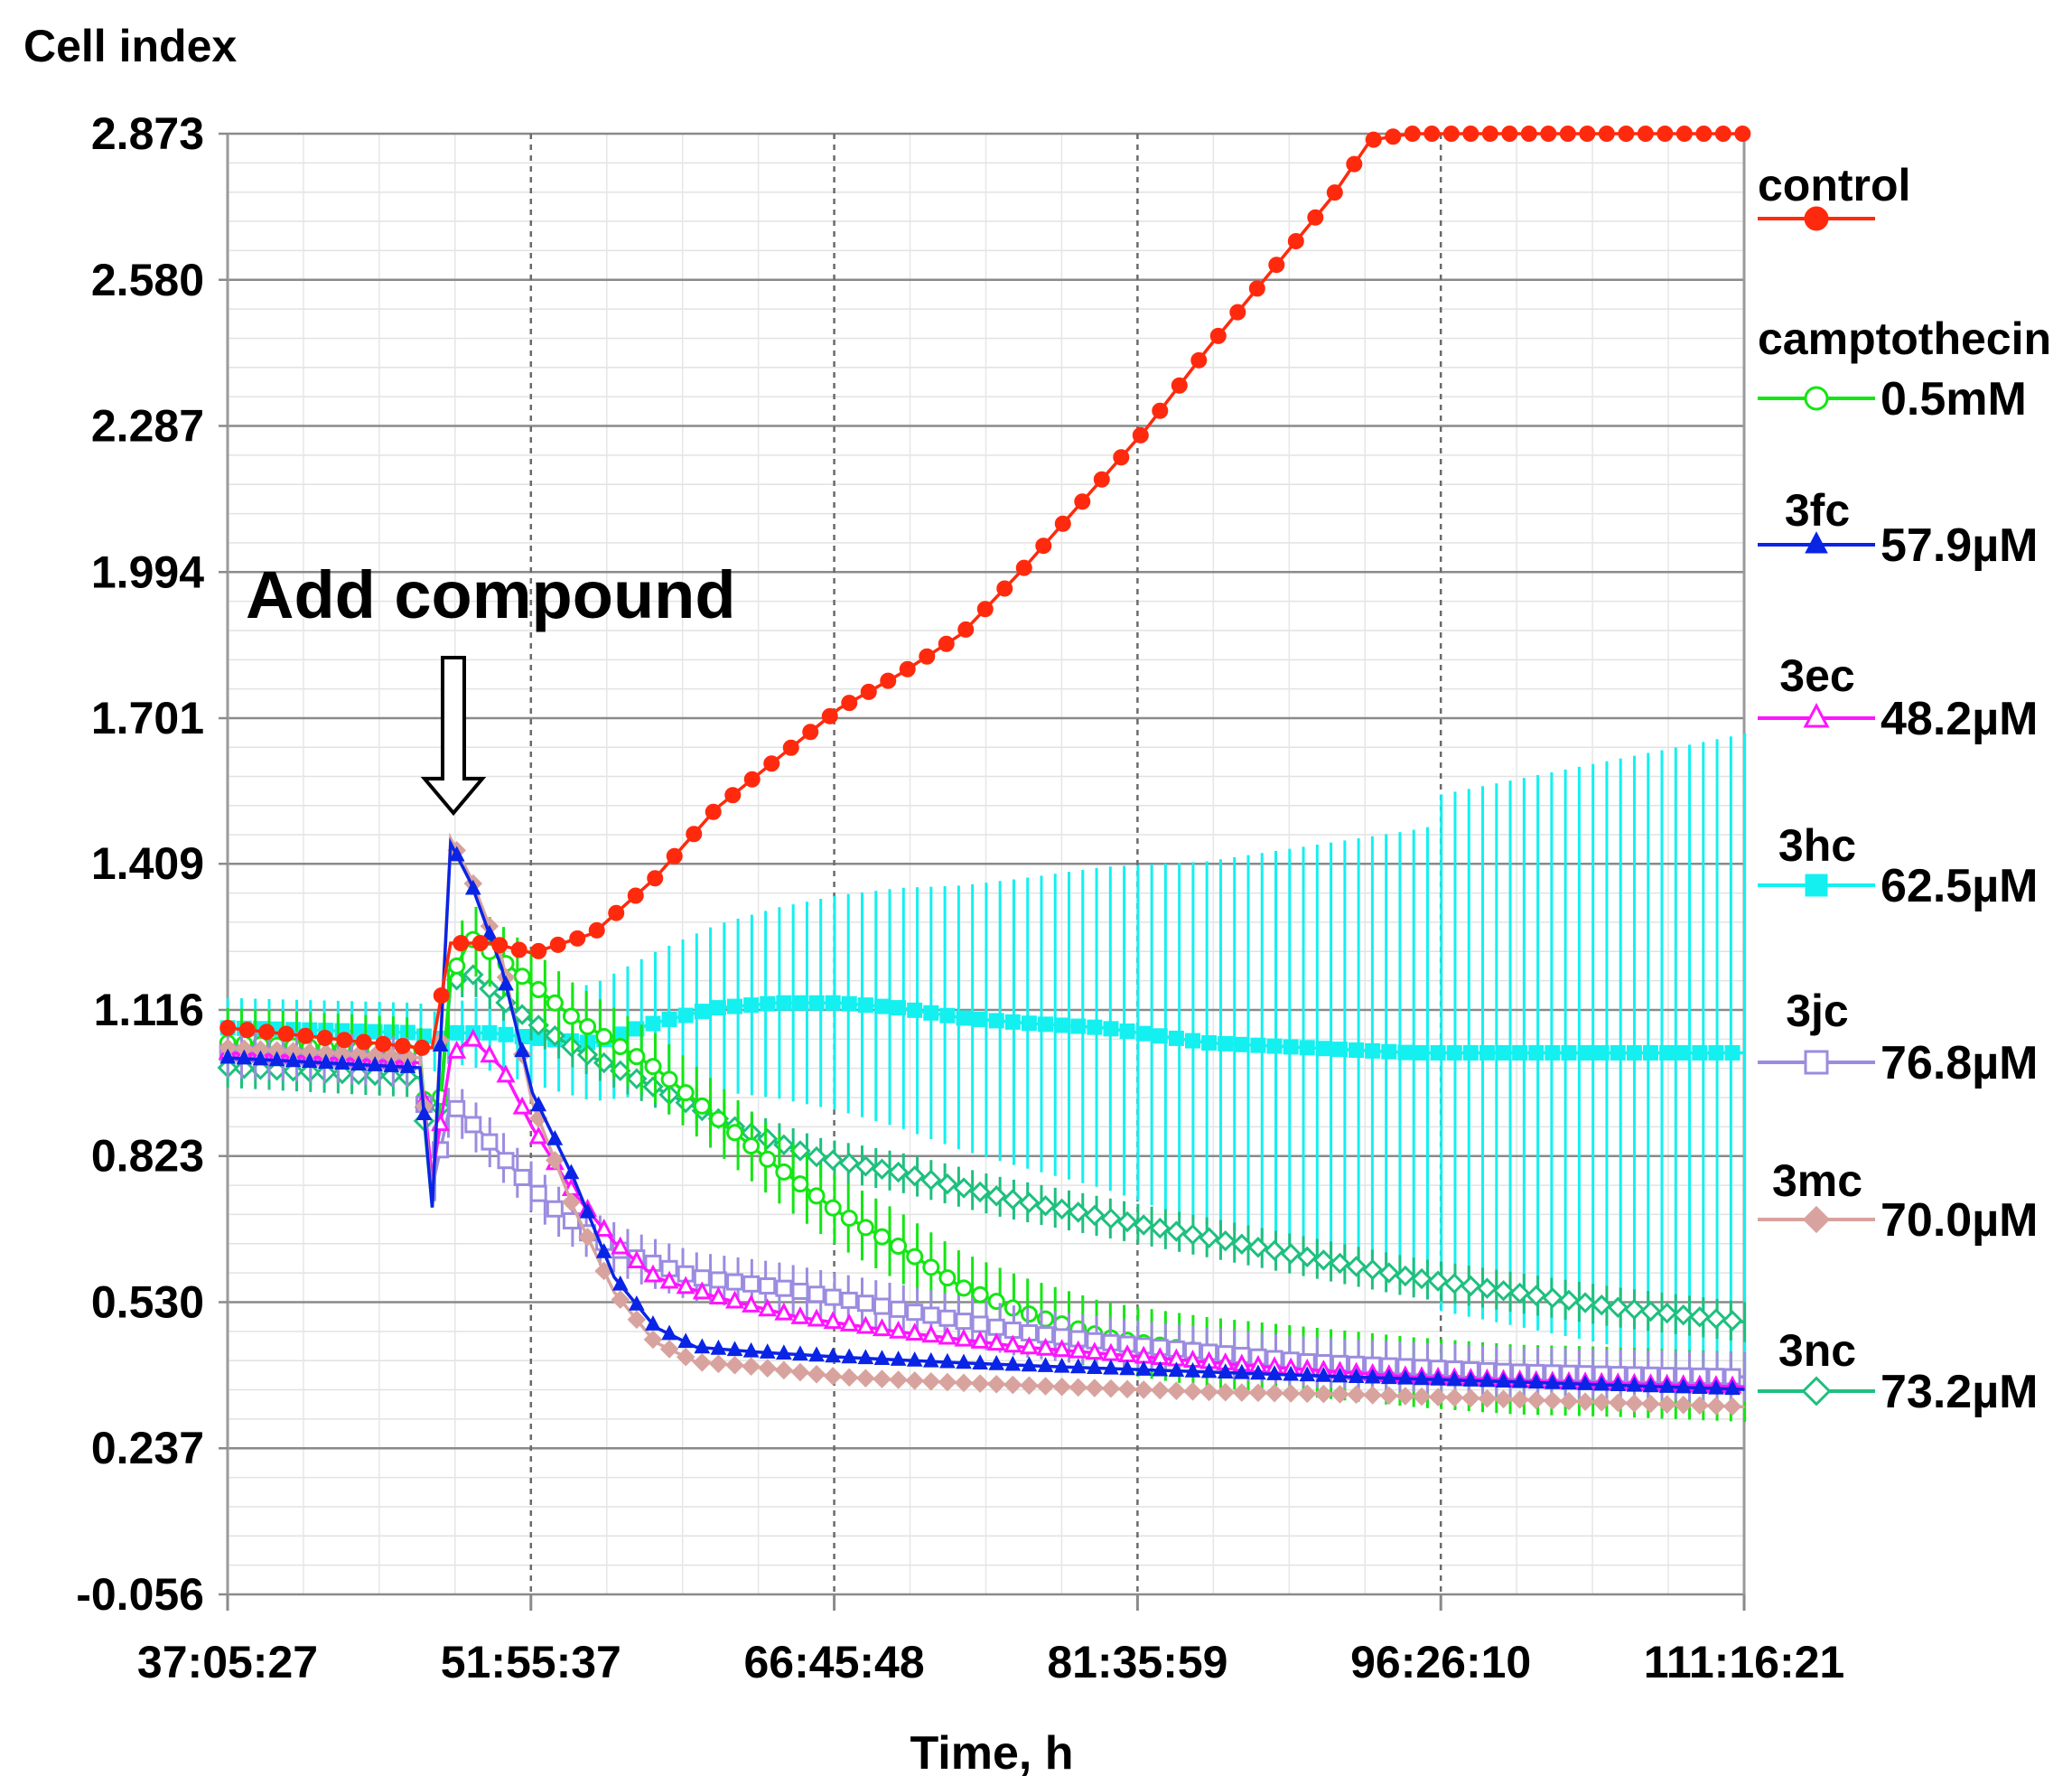 The height and width of the screenshot is (1785, 2072). What do you see at coordinates (1904, 369) in the screenshot?
I see `legend-entry-camptothecin: camptothecin 0.5mM` at bounding box center [1904, 369].